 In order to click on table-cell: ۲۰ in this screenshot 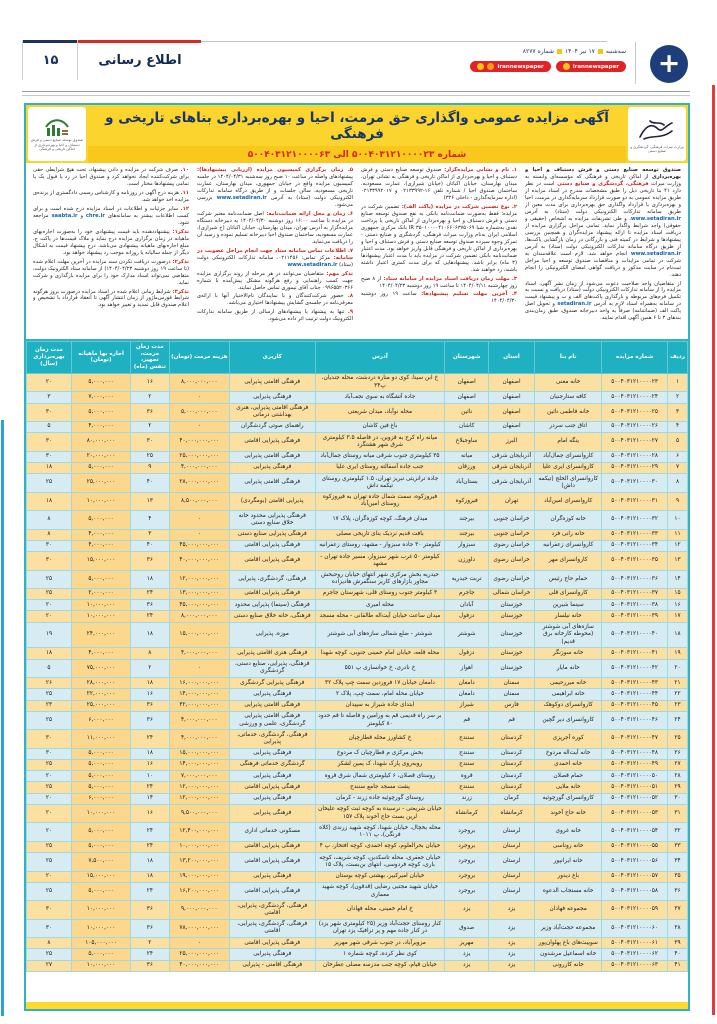, I will do `click(49, 832)`.